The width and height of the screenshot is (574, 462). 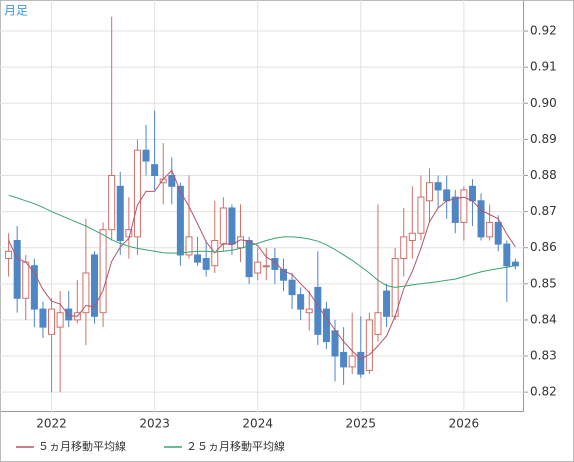 What do you see at coordinates (543, 103) in the screenshot?
I see `y-tick-label: 0.90` at bounding box center [543, 103].